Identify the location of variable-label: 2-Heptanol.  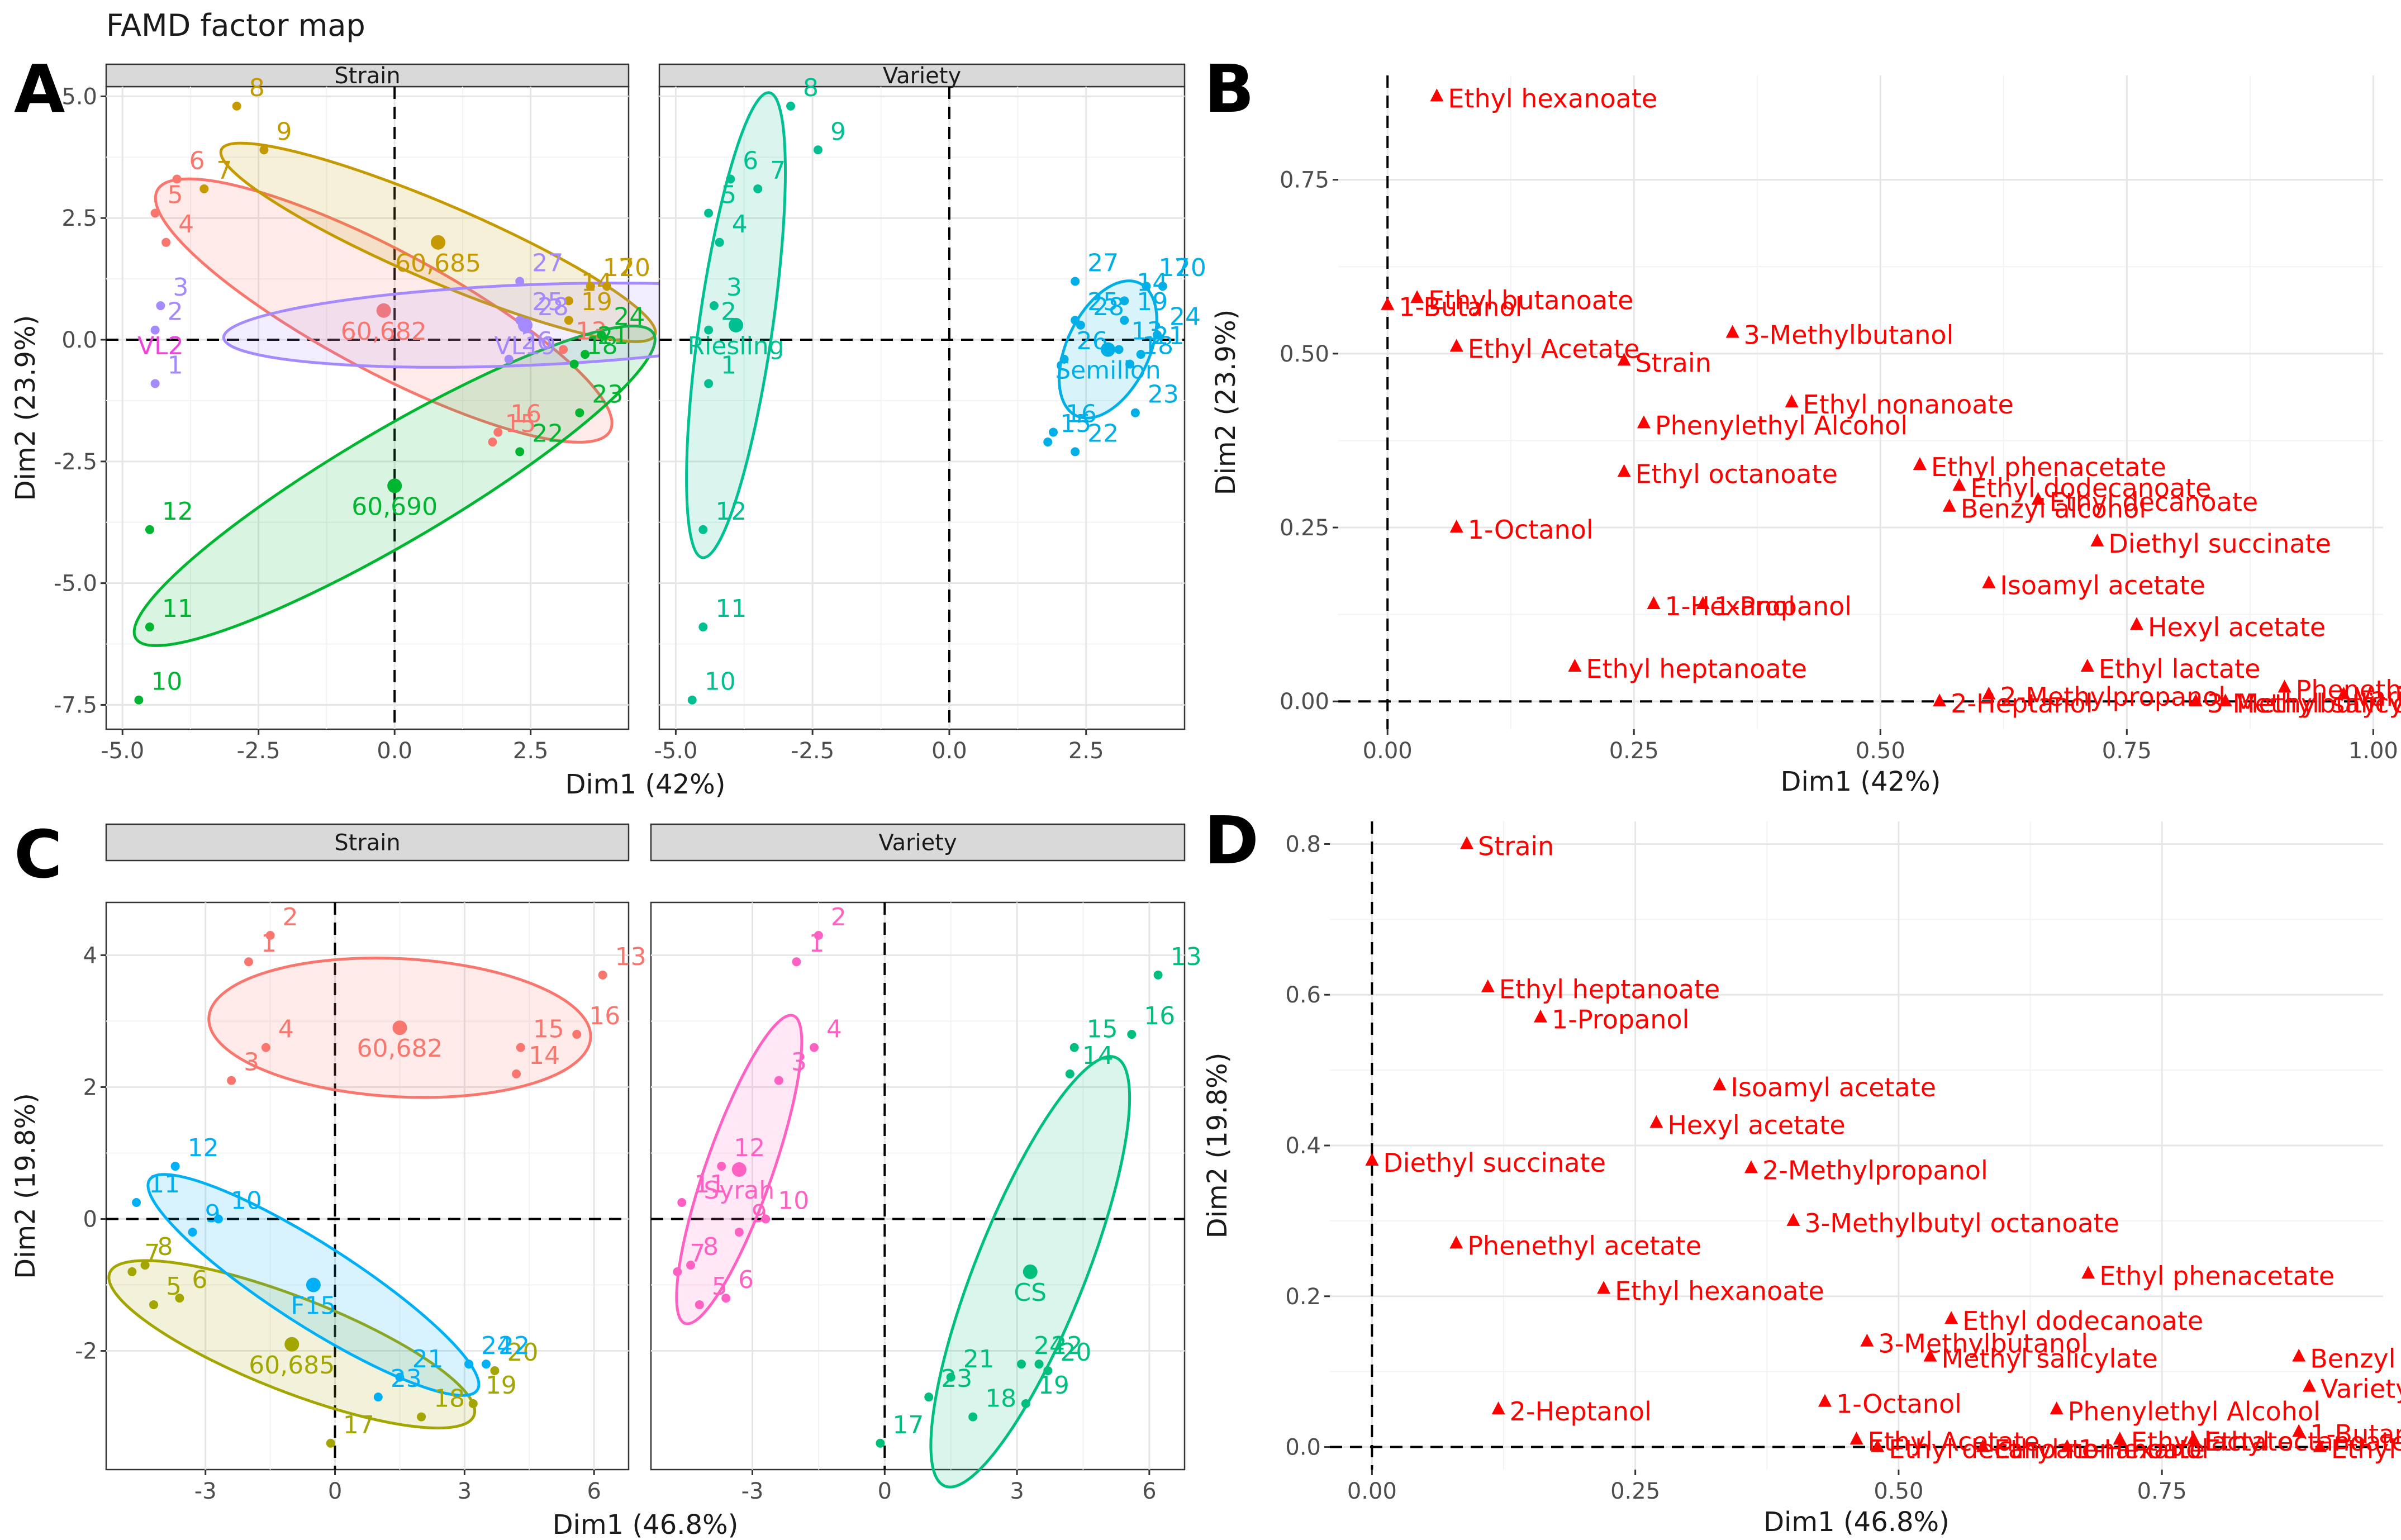
(1581, 1411).